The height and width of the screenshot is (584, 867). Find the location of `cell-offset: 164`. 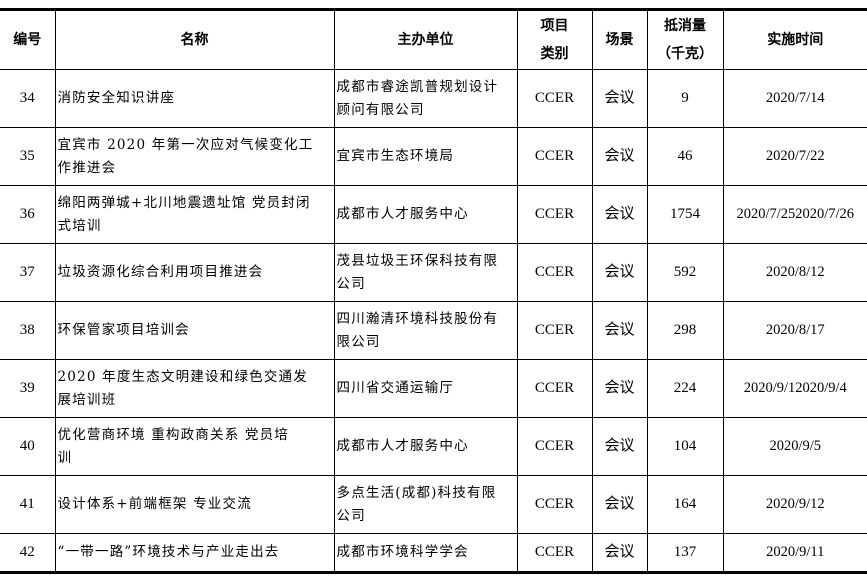

cell-offset: 164 is located at coordinates (684, 504).